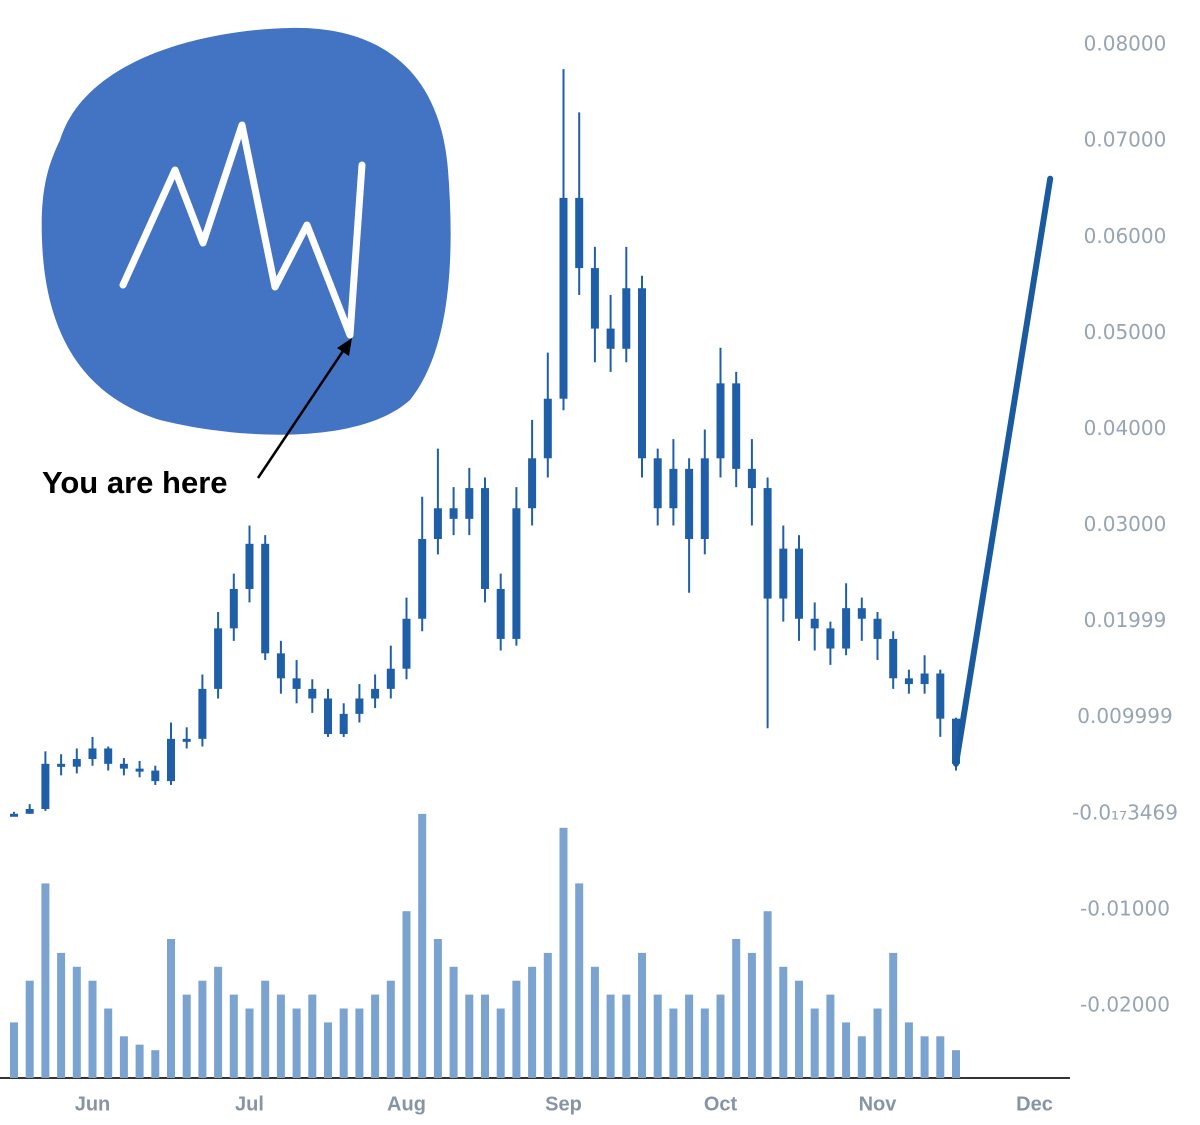  I want to click on y-tick-label: 0.05000, so click(1125, 332).